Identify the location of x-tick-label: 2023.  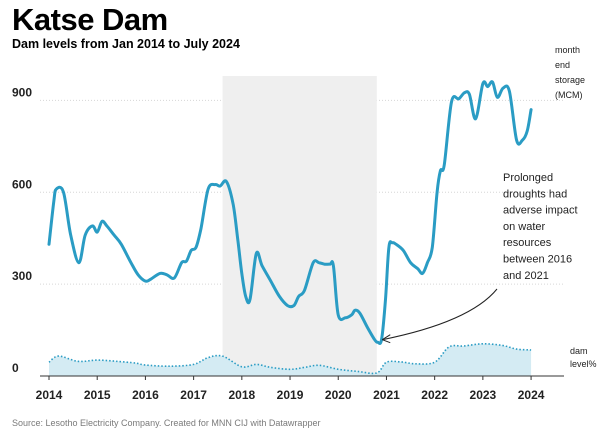
(483, 395).